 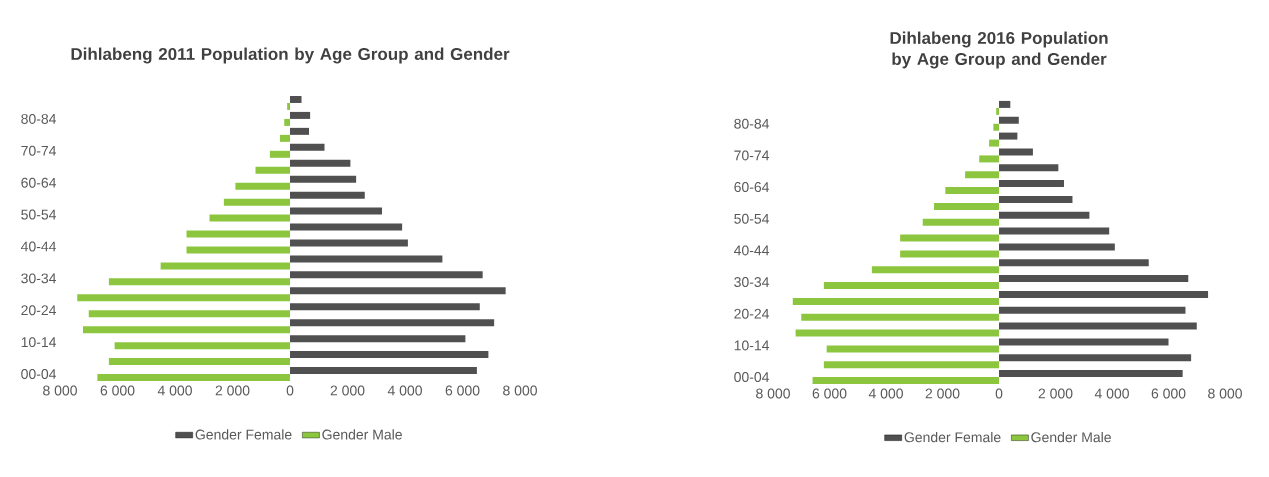 I want to click on y-tick-label: 40-44, so click(x=751, y=250).